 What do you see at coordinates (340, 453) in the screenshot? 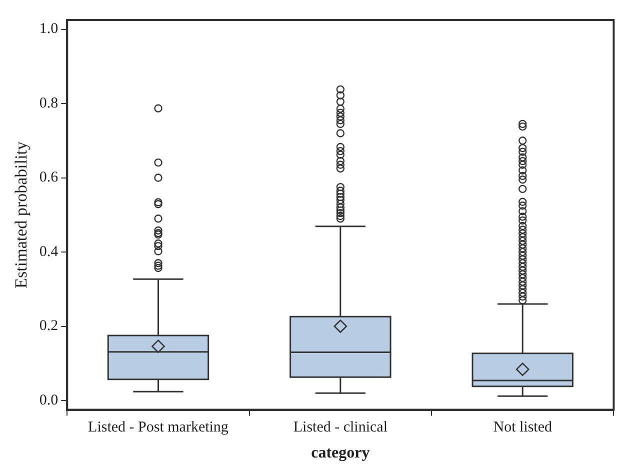
I see `x-axis-title: category` at bounding box center [340, 453].